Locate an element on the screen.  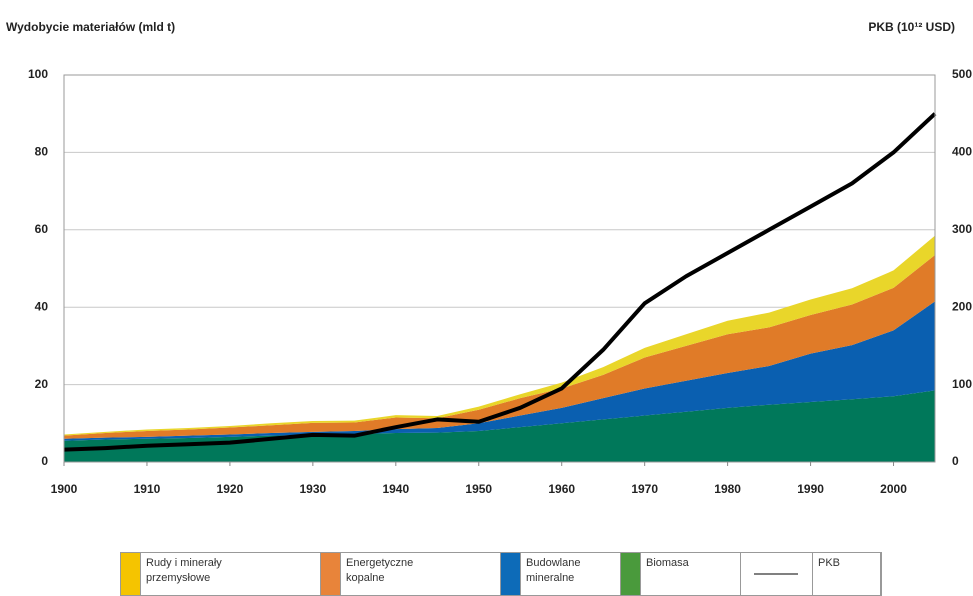
x-tick-label: 1930 is located at coordinates (313, 489).